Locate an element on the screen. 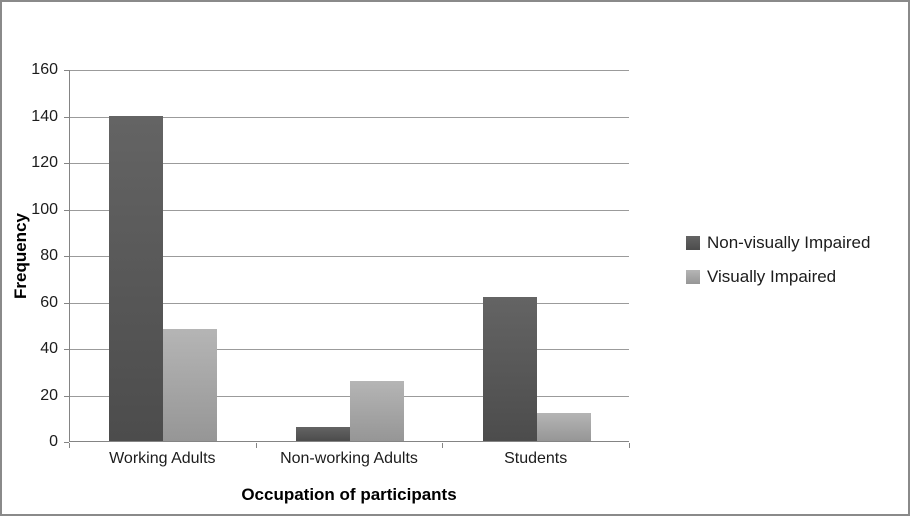 This screenshot has height=516, width=910. x-axis-title: Occupation of participants is located at coordinates (349, 494).